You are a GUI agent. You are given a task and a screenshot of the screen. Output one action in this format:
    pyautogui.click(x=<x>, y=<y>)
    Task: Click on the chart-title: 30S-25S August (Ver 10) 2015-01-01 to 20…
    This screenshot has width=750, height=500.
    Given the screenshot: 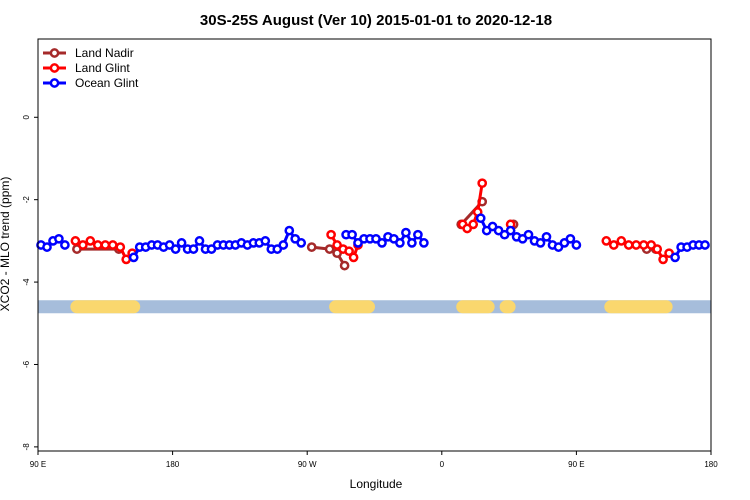 What is the action you would take?
    pyautogui.click(x=376, y=20)
    